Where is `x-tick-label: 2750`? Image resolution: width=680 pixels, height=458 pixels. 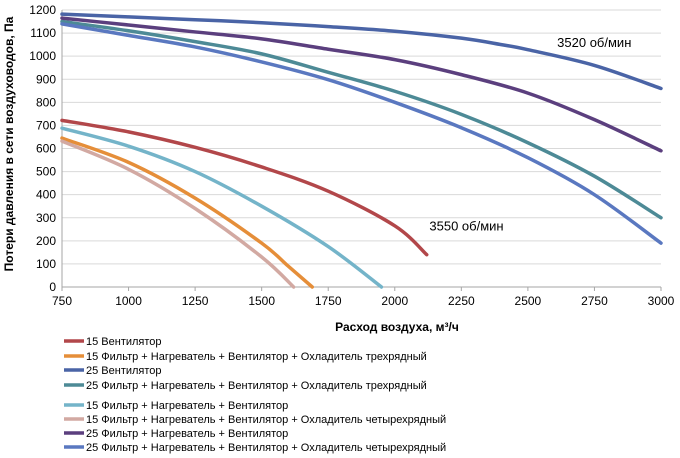 x-tick-label: 2750 is located at coordinates (594, 301).